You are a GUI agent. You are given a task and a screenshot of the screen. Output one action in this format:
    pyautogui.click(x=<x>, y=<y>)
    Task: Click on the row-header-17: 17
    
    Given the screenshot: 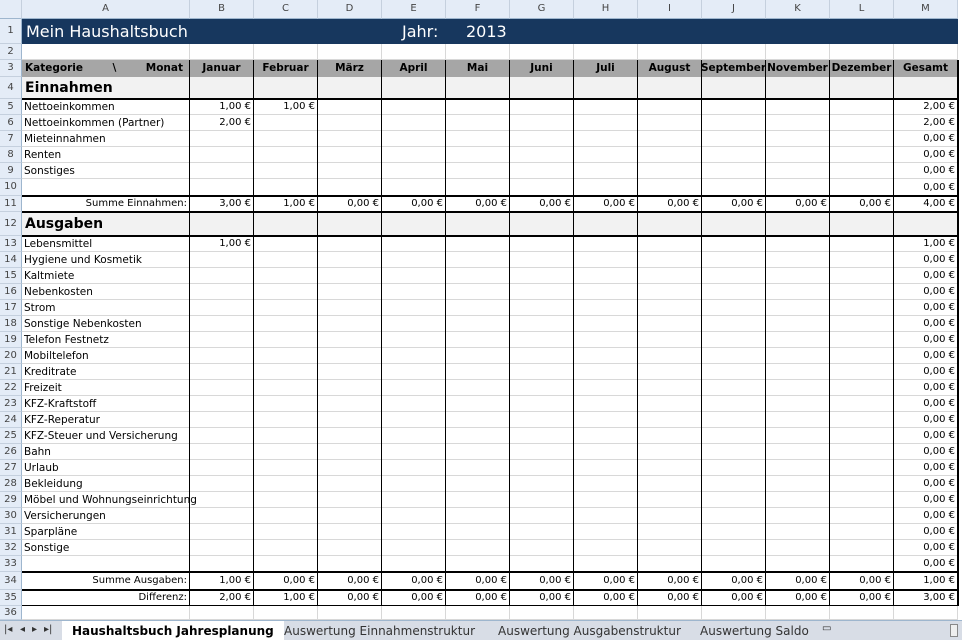 What is the action you would take?
    pyautogui.click(x=11, y=308)
    